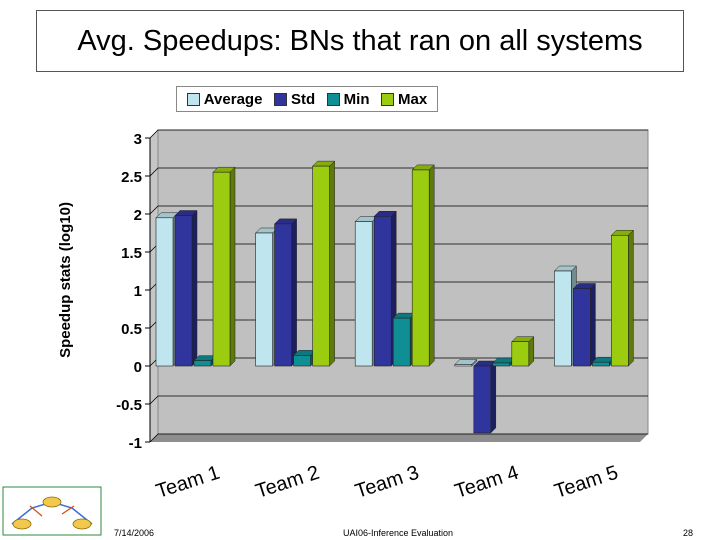 The height and width of the screenshot is (540, 720). What do you see at coordinates (398, 533) in the screenshot?
I see `footer-center: UAI06-Inference Evaluation` at bounding box center [398, 533].